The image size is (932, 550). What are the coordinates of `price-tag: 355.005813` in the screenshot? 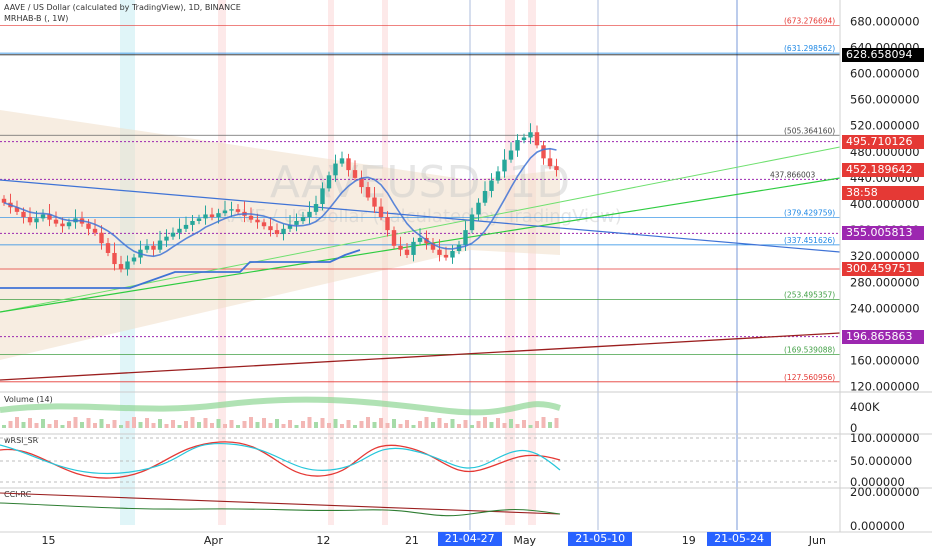 It's located at (883, 233).